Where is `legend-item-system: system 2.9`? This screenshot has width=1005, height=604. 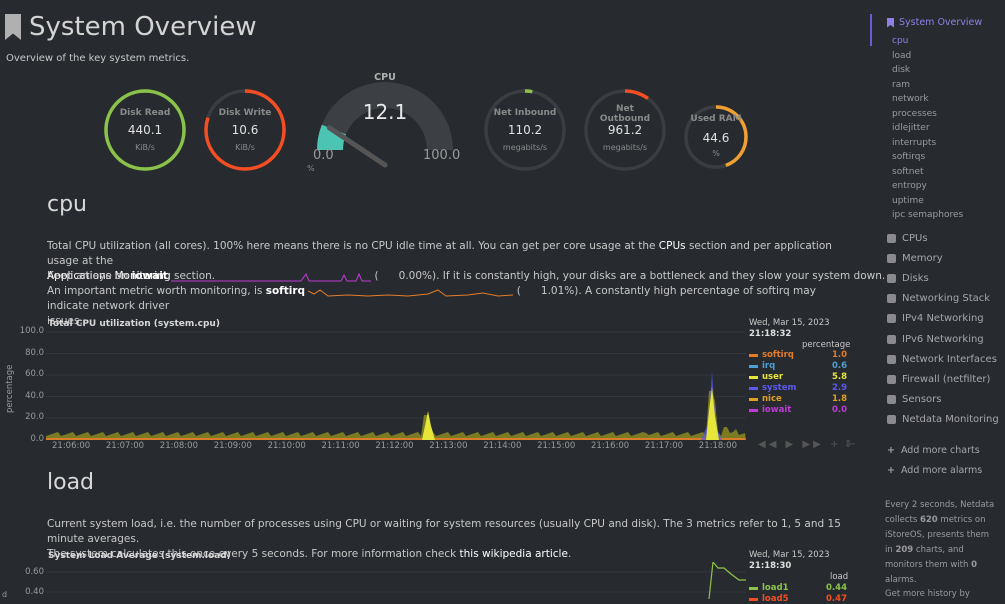
legend-item-system: system 2.9 is located at coordinates (798, 388).